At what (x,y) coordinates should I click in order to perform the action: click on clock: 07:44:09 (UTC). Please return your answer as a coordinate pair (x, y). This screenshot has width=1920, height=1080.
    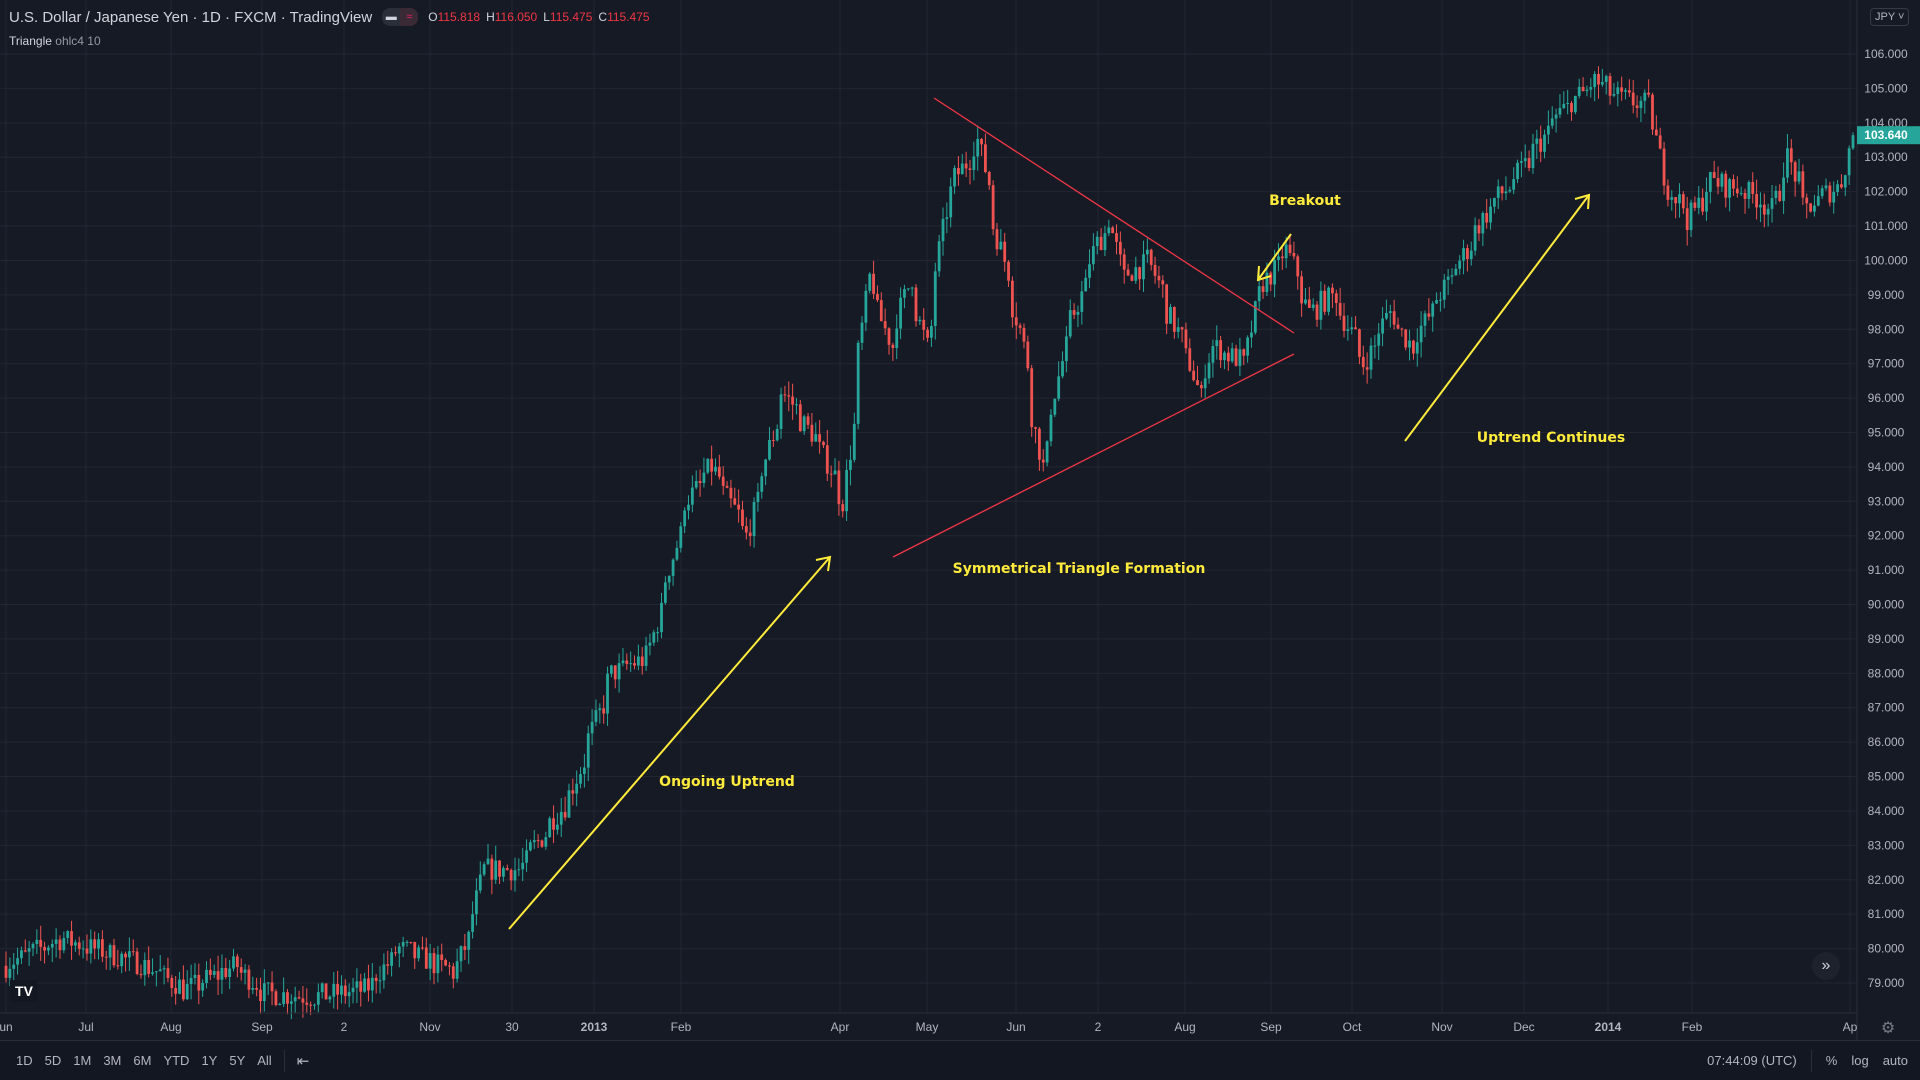
    Looking at the image, I should click on (1752, 1060).